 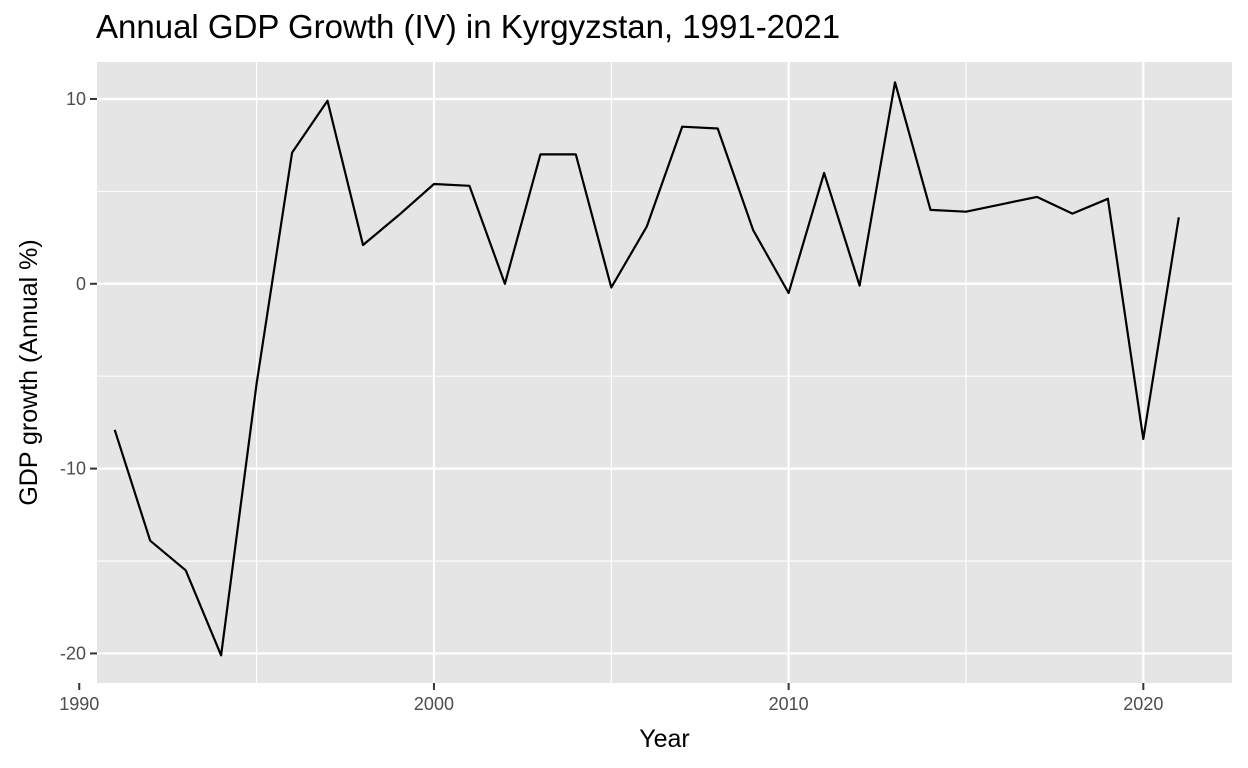 What do you see at coordinates (1143, 704) in the screenshot?
I see `x-tick-label: 2020` at bounding box center [1143, 704].